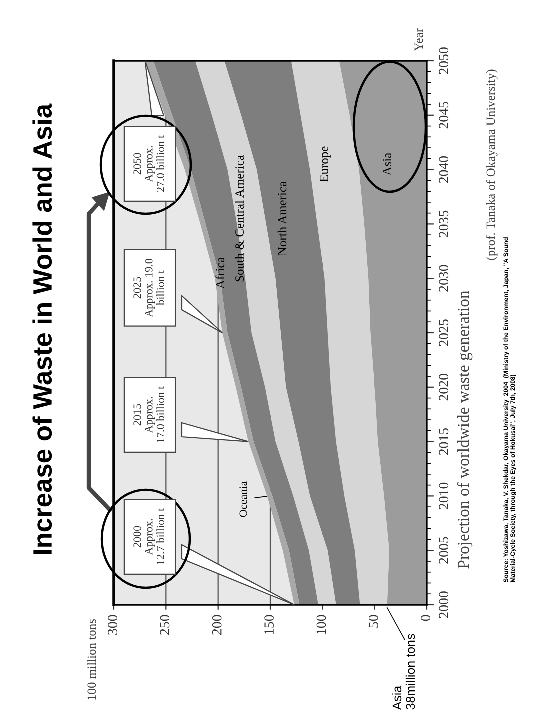  I want to click on series-label: Asia, so click(387, 164).